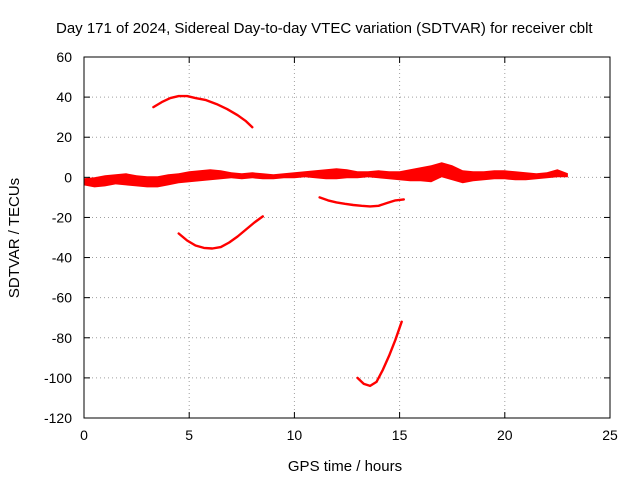  What do you see at coordinates (62, 258) in the screenshot?
I see `y-tick-label: -40` at bounding box center [62, 258].